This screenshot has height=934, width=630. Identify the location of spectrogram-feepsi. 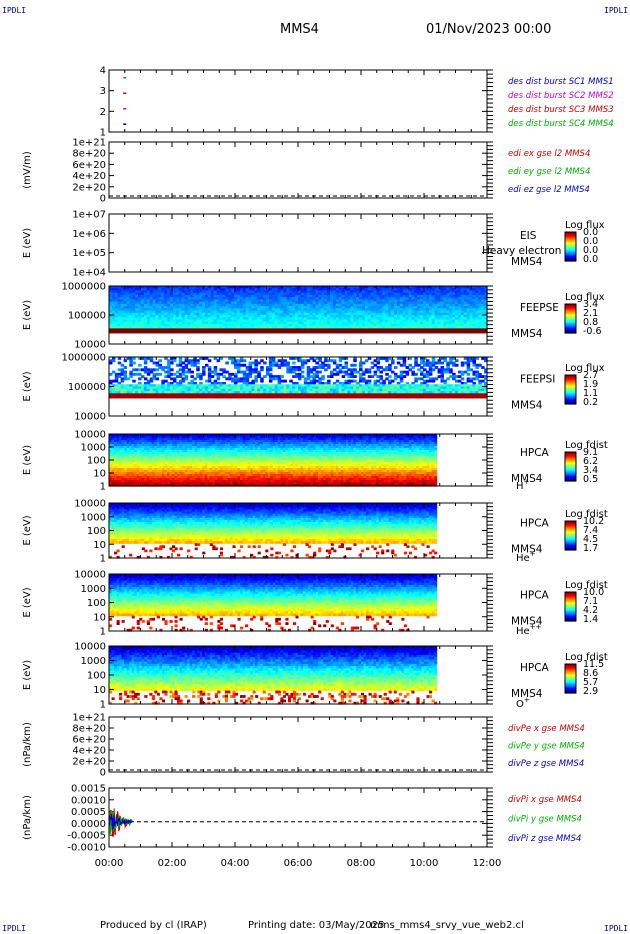
(298, 378).